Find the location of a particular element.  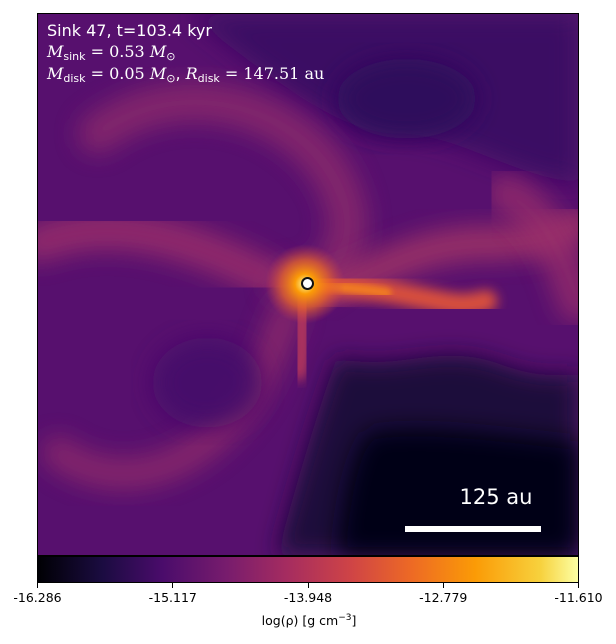

disk-props-label: Mdisk = 0.05 M⊙, Rdisk = 147.51 au is located at coordinates (186, 74).